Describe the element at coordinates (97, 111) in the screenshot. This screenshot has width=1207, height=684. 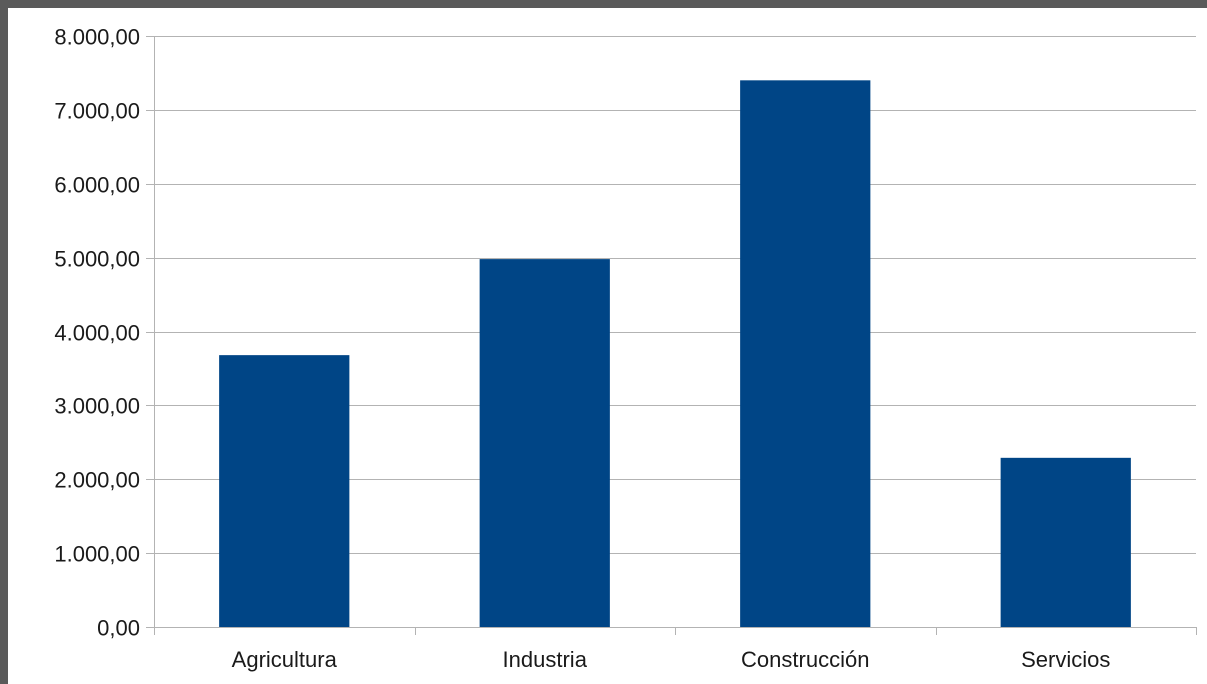
I see `y-tick-label: 7.000,00` at that location.